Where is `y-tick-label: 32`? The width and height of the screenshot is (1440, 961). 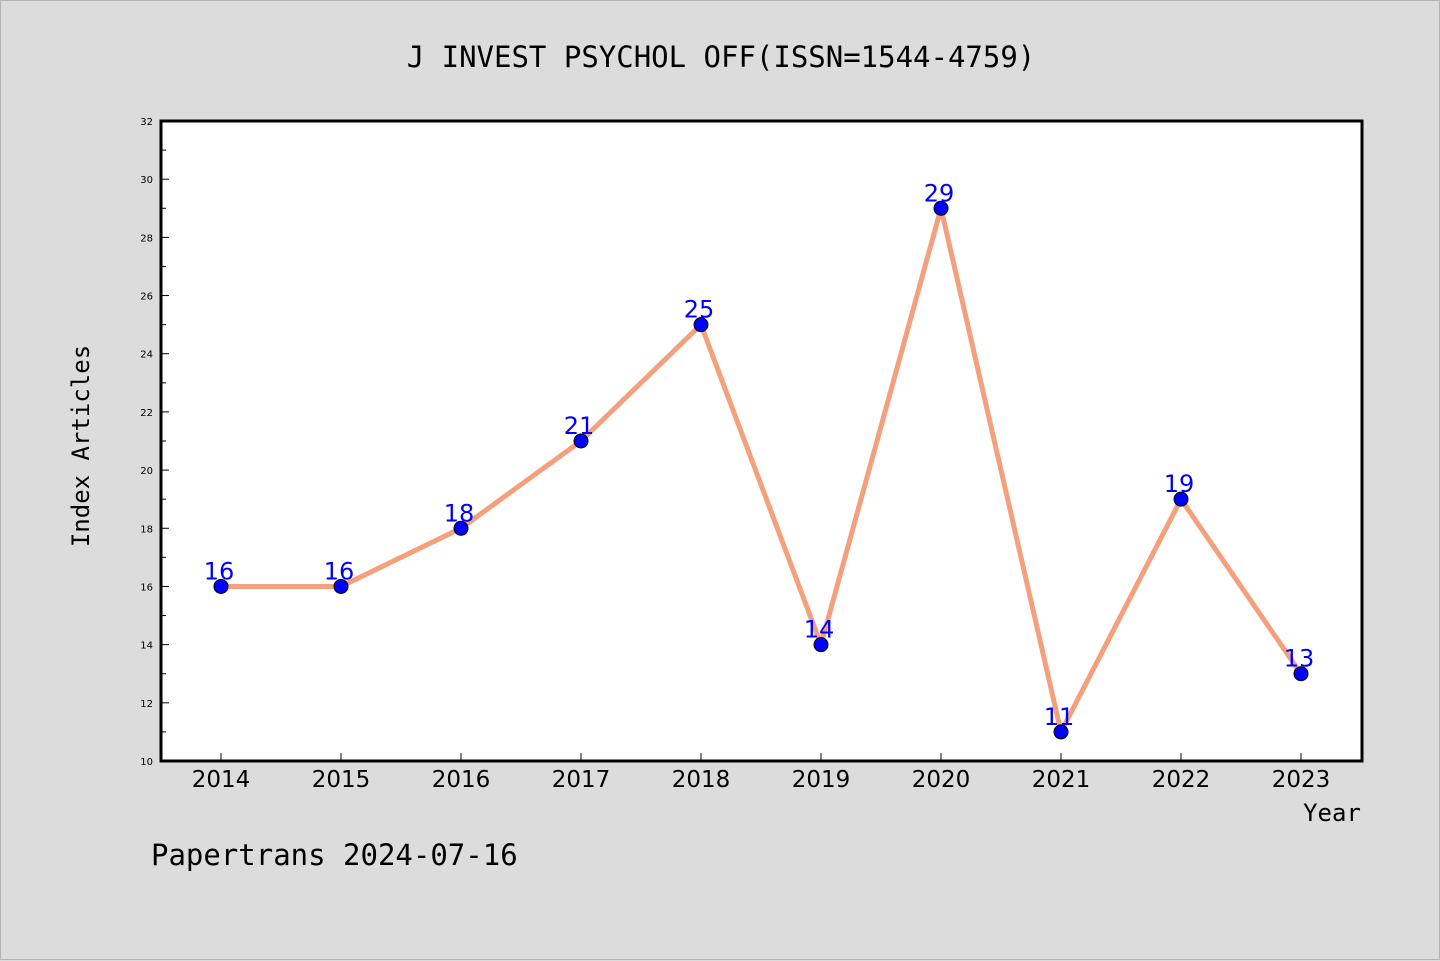 y-tick-label: 32 is located at coordinates (146, 122).